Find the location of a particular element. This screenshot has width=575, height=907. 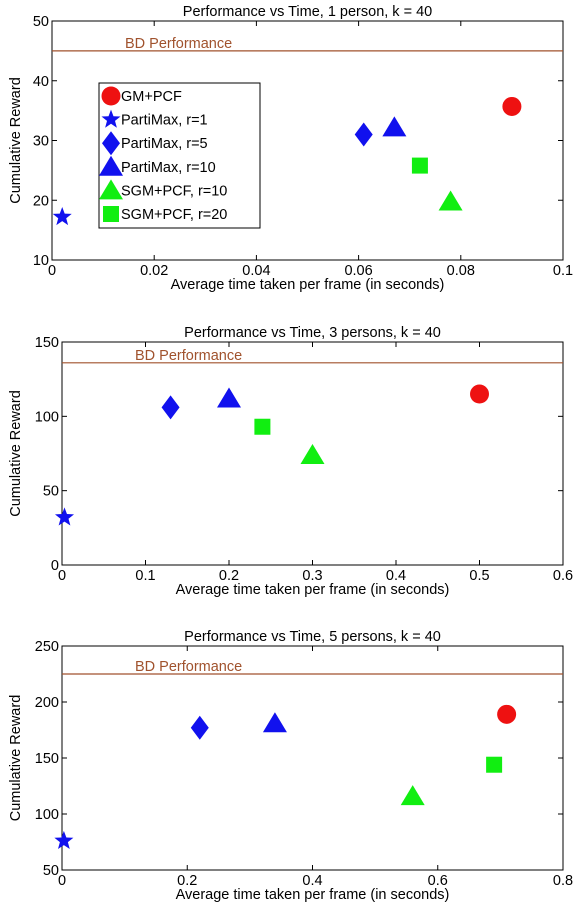

x-tick-label: 0.5 is located at coordinates (479, 576).